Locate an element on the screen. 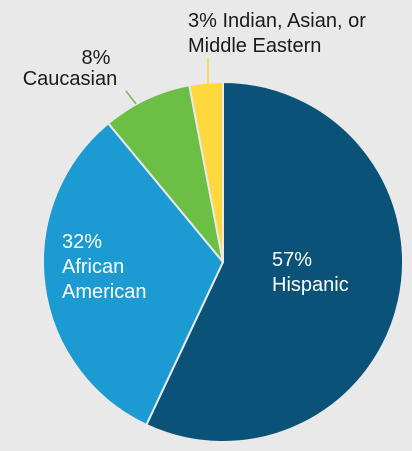  slice-label-hispanic-name: Hispanic is located at coordinates (310, 285).